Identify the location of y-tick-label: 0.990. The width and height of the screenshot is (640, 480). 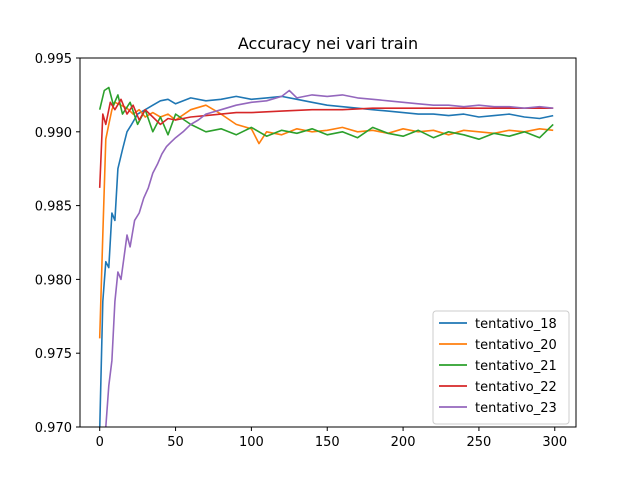
(53, 133).